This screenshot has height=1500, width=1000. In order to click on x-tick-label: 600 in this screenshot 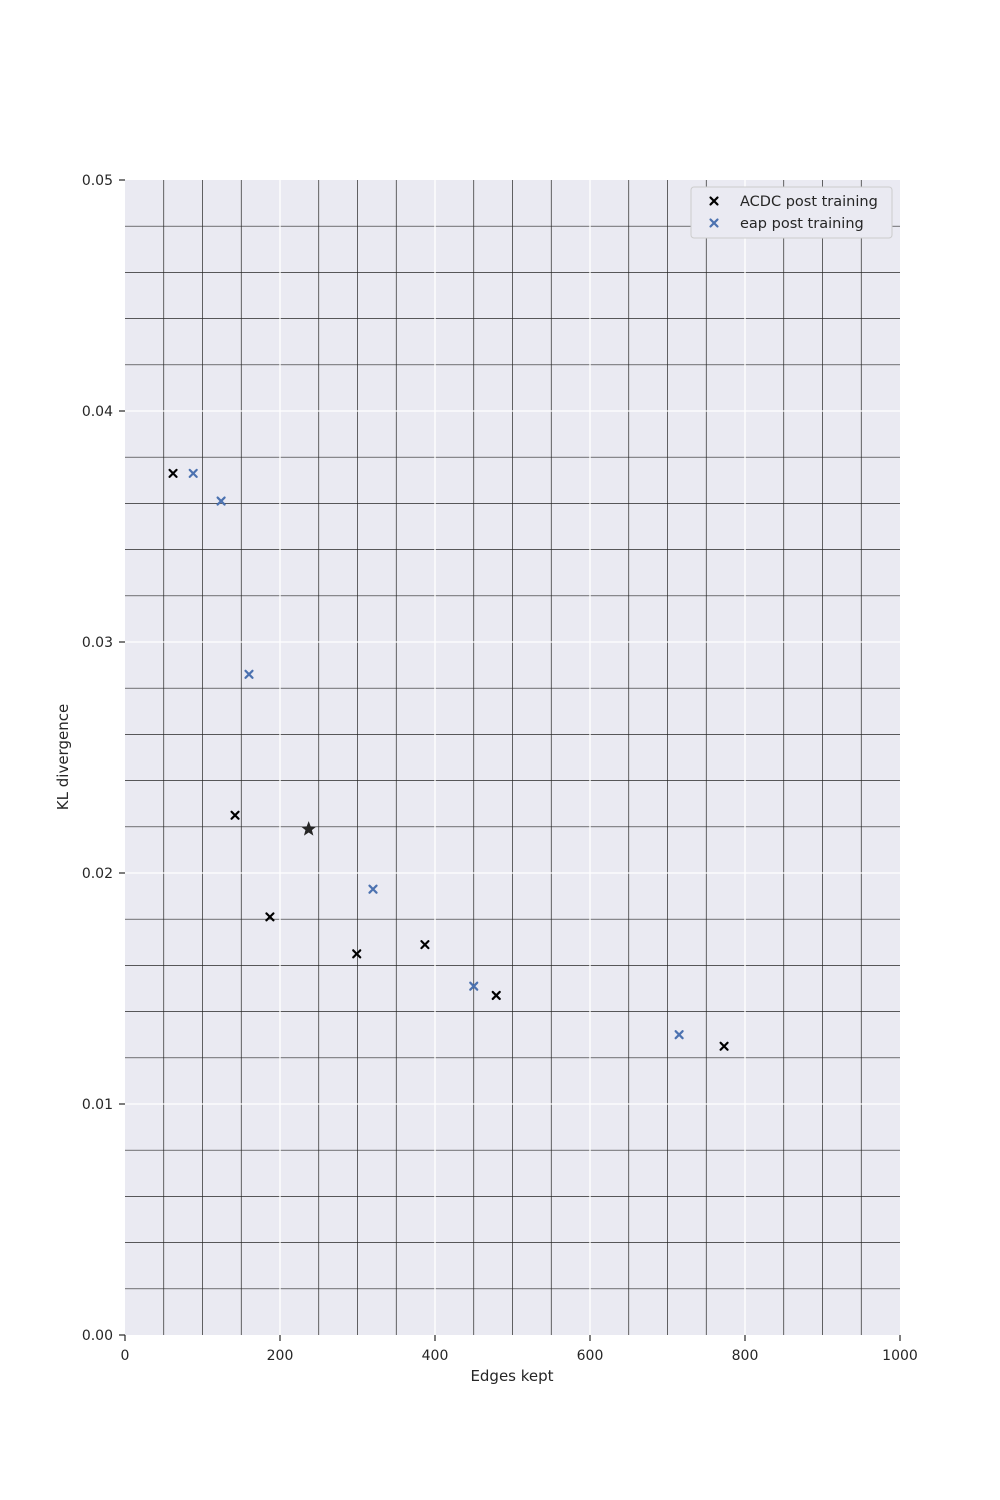, I will do `click(590, 1356)`.